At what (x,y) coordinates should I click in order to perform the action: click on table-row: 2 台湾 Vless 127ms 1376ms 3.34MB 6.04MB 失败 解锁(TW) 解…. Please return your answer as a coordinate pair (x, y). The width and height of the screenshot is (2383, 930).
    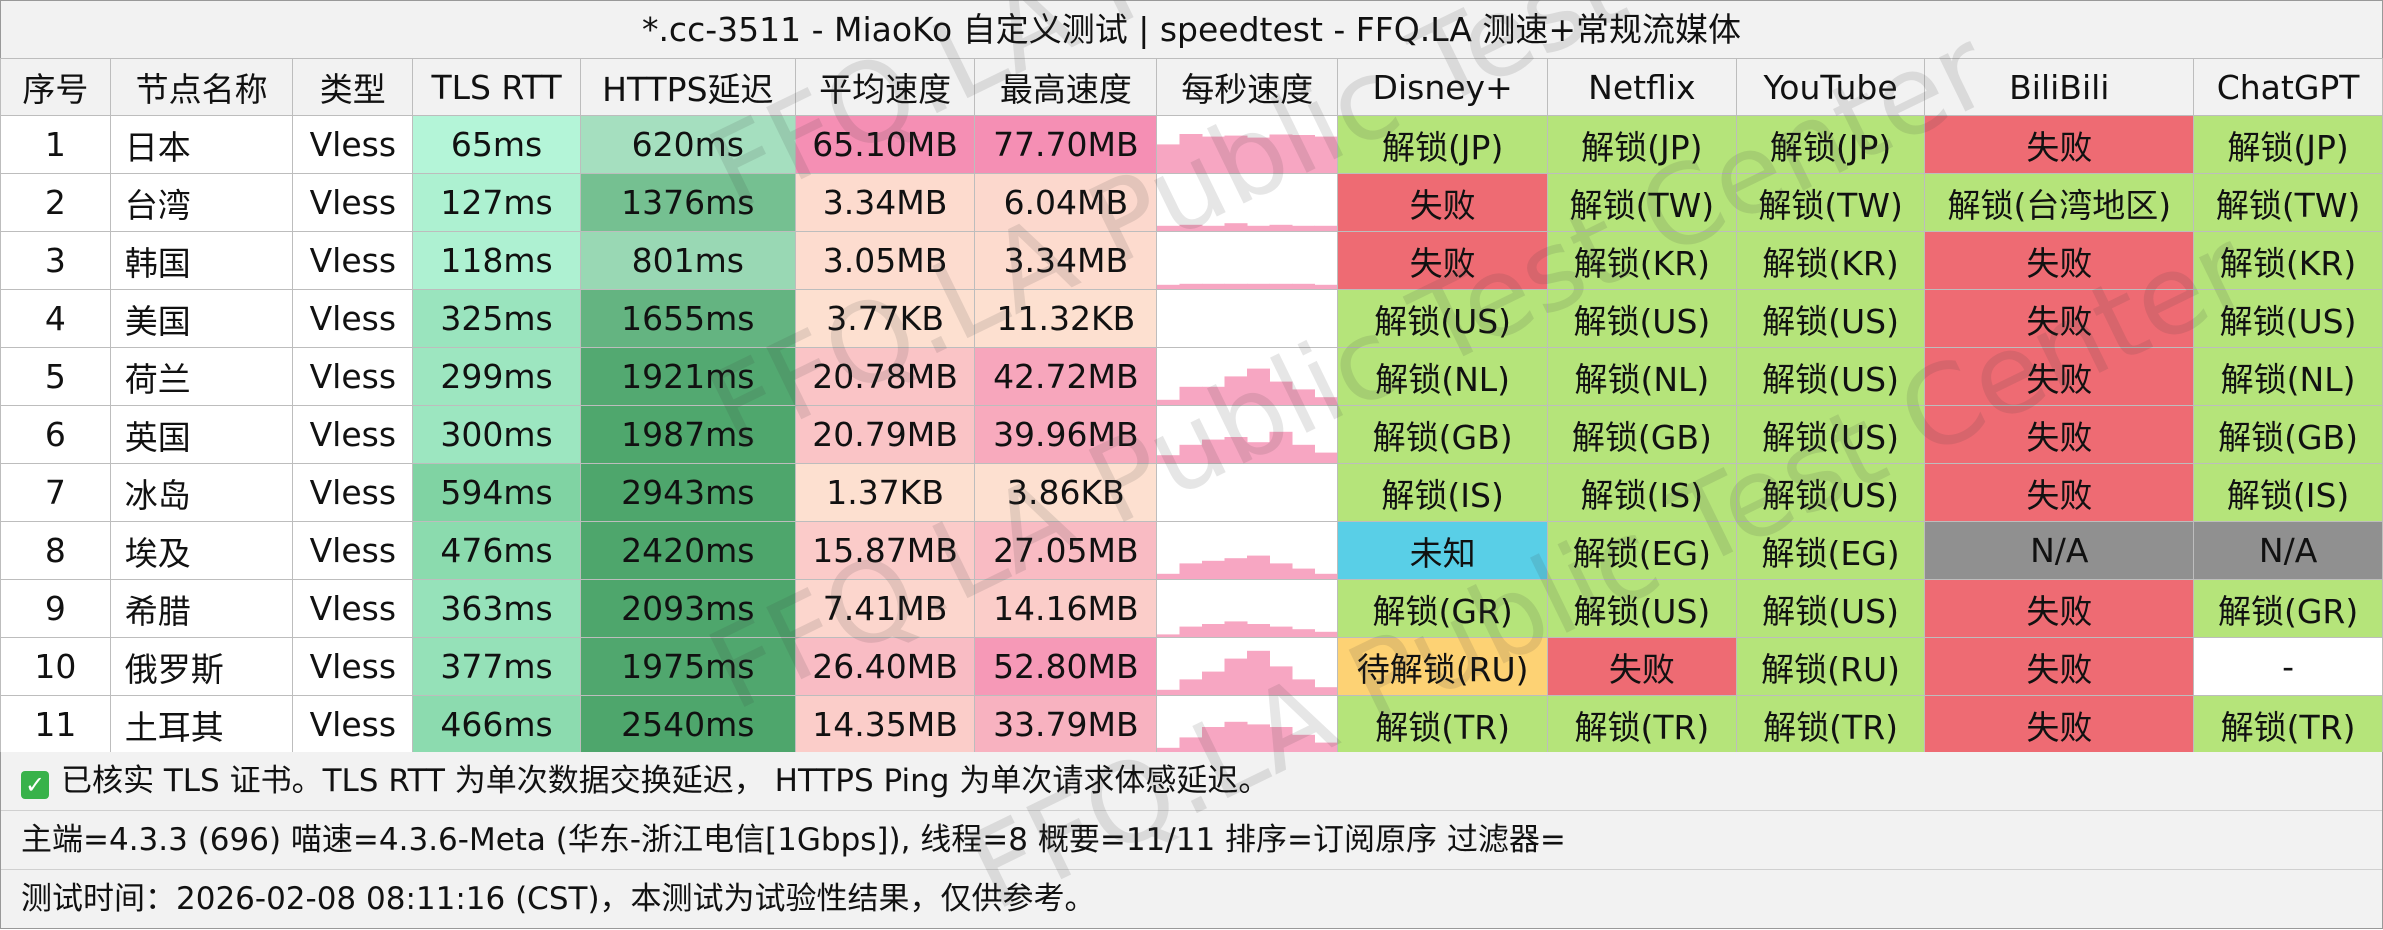
    Looking at the image, I should click on (1191, 202).